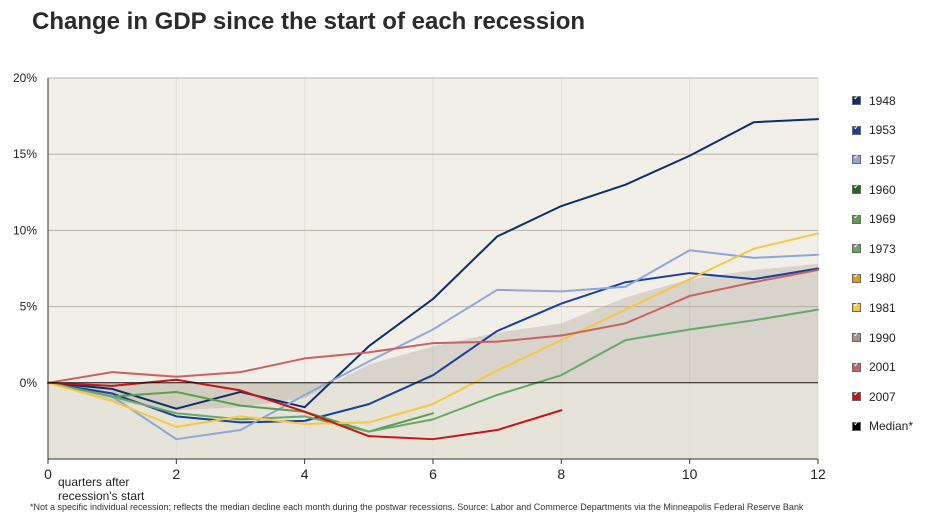 The height and width of the screenshot is (529, 947). What do you see at coordinates (898, 397) in the screenshot?
I see `legend-item-2007: 2007` at bounding box center [898, 397].